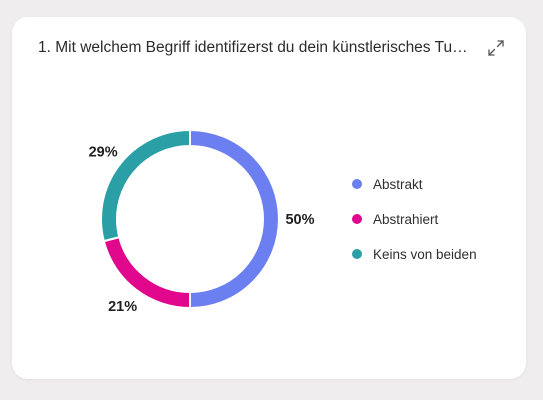 The width and height of the screenshot is (543, 400). I want to click on legend-label: Abstrakt, so click(398, 184).